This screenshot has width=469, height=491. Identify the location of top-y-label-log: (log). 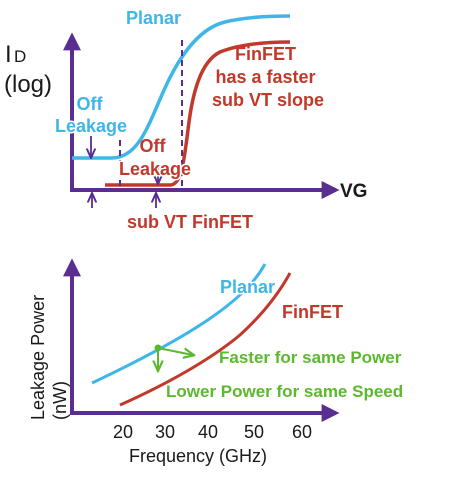
(28, 84).